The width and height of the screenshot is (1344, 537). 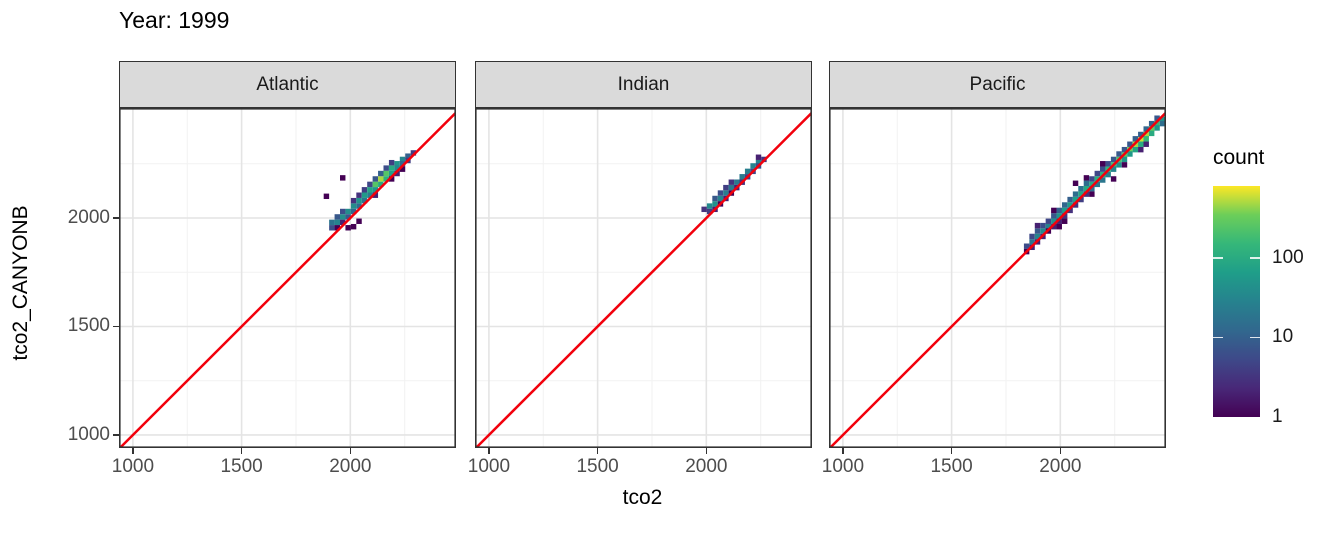 I want to click on legend-tick-label: 100, so click(x=1288, y=257).